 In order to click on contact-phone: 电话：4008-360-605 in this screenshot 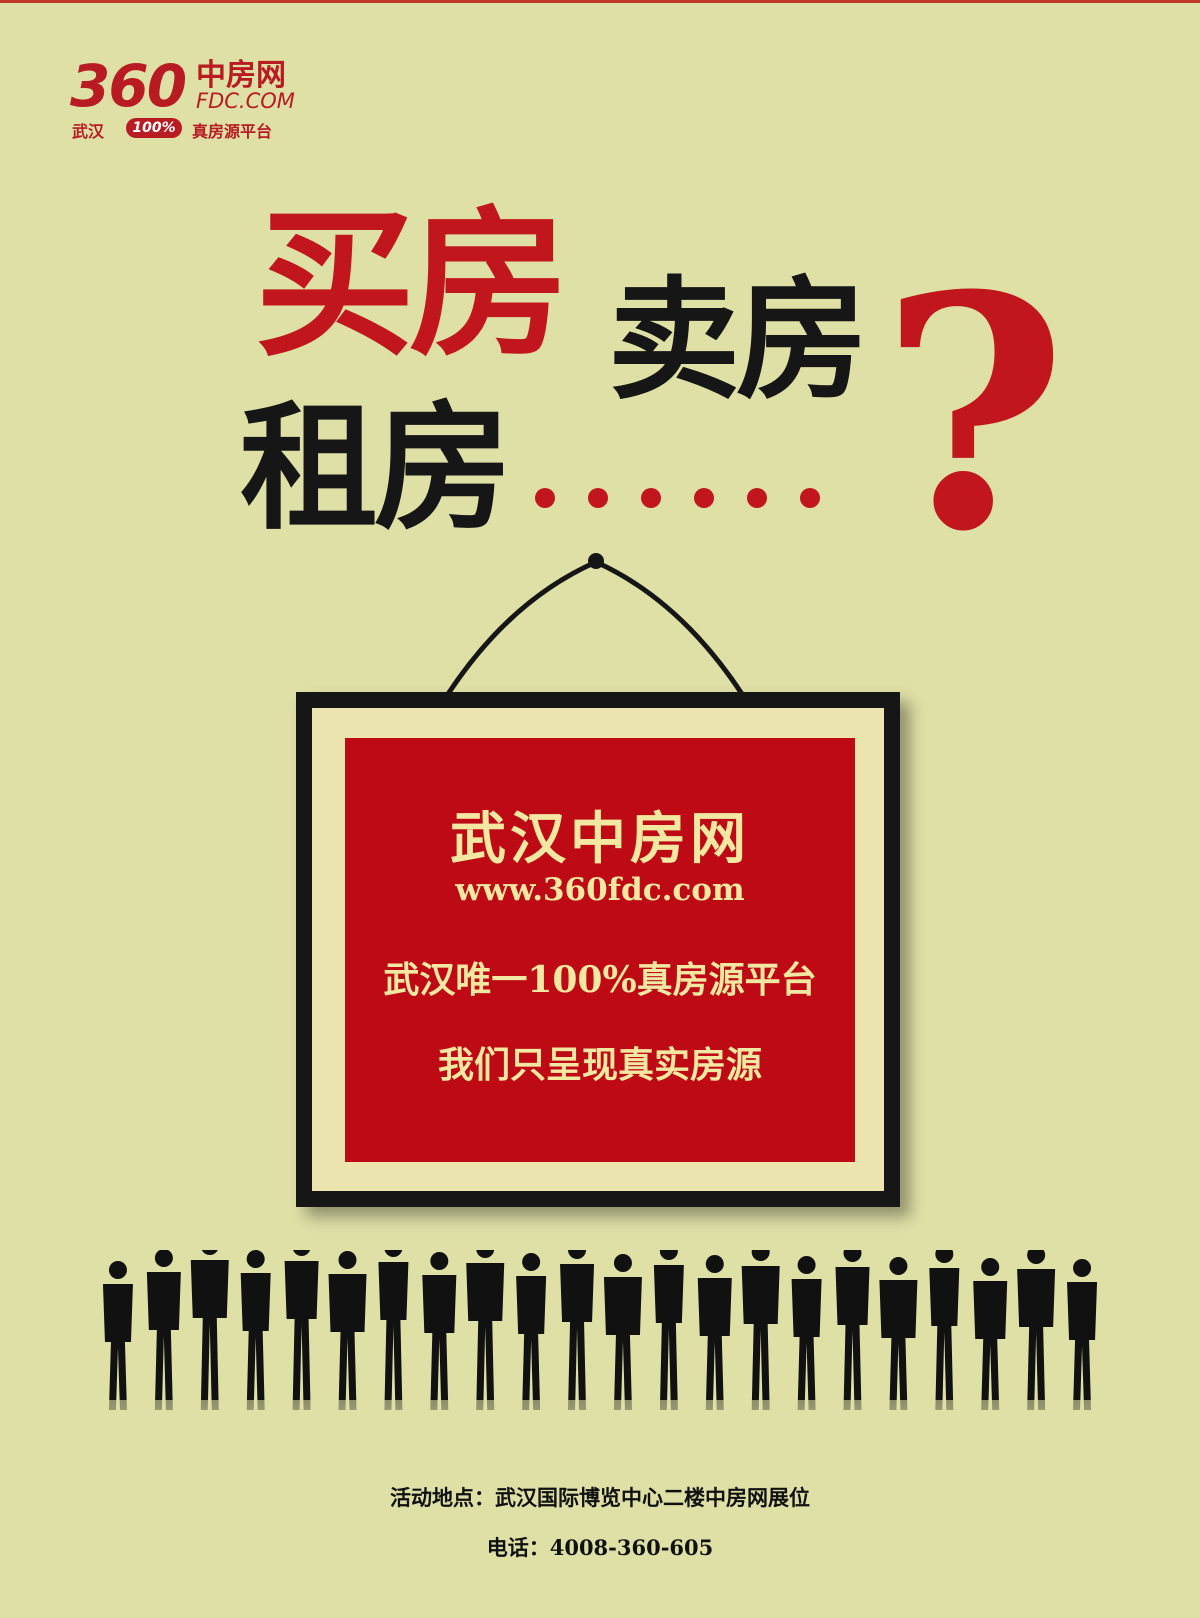, I will do `click(600, 1547)`.